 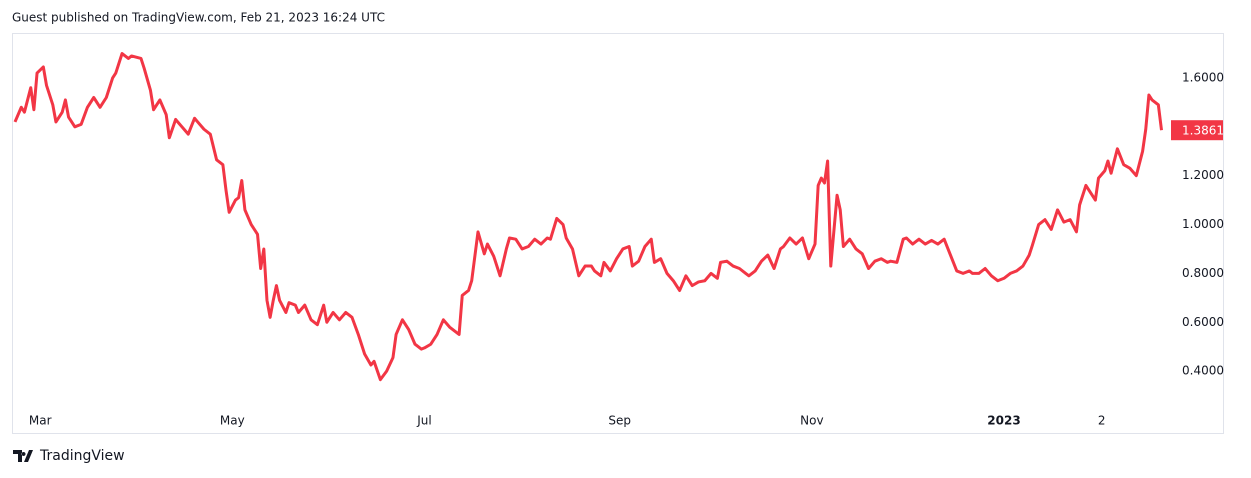 I want to click on y-tick-label: 1.6000, so click(x=1203, y=77).